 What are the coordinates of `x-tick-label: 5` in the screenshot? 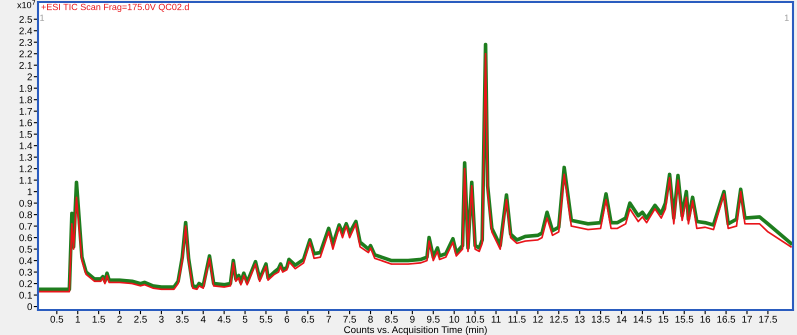 It's located at (245, 319).